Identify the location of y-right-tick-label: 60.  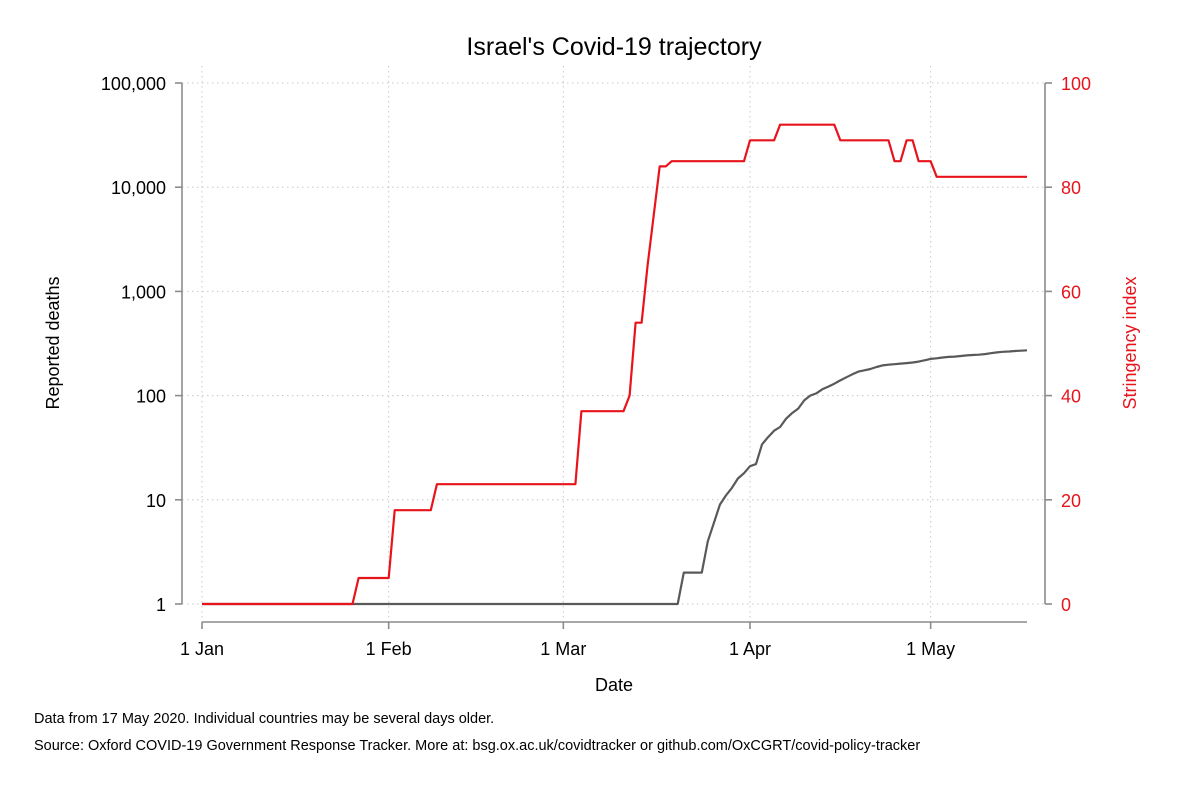
(1071, 292).